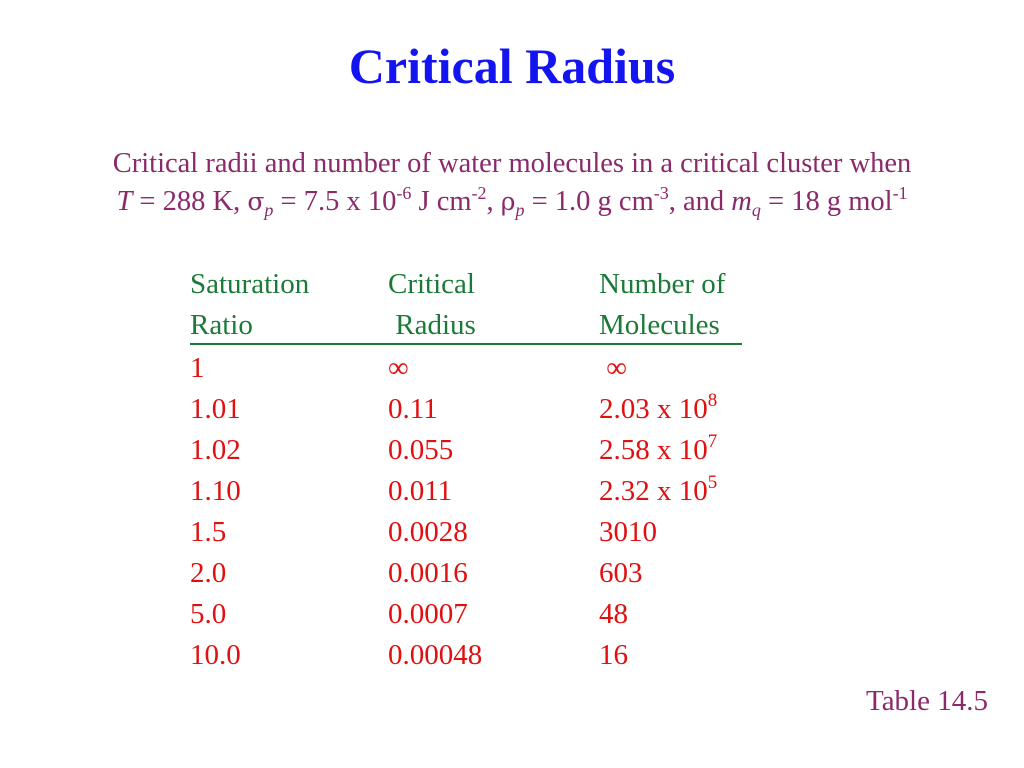 The width and height of the screenshot is (1024, 768). I want to click on saturation-ratio-cell: 1.10, so click(215, 491).